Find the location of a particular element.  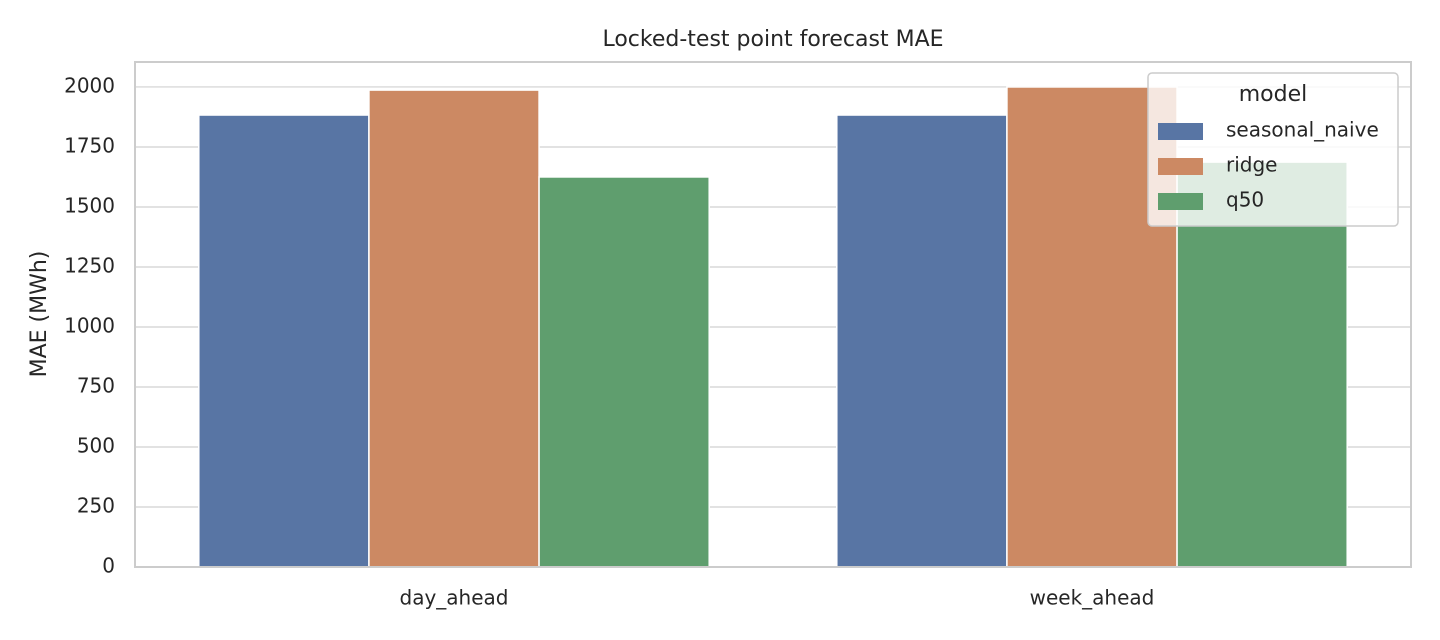

y-tick-label: 750 is located at coordinates (96, 385).